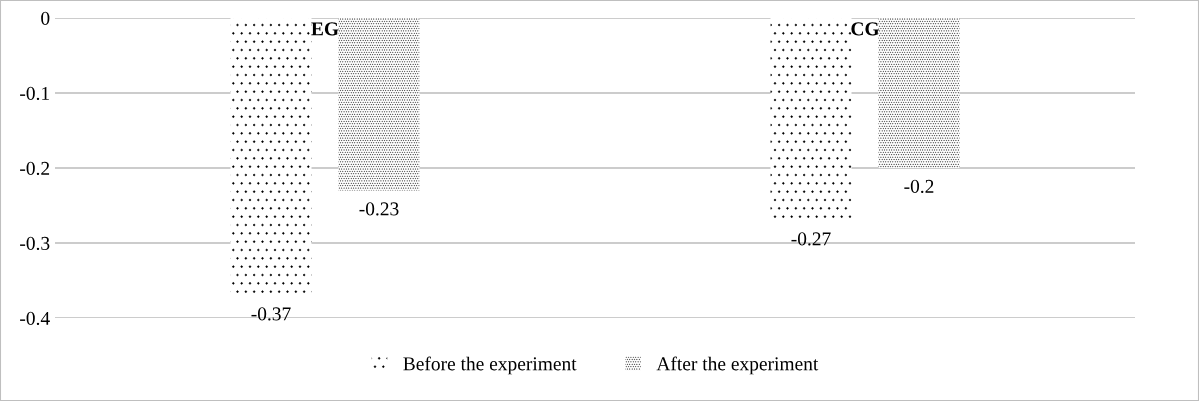  I want to click on legend-label: After the experiment, so click(737, 365).